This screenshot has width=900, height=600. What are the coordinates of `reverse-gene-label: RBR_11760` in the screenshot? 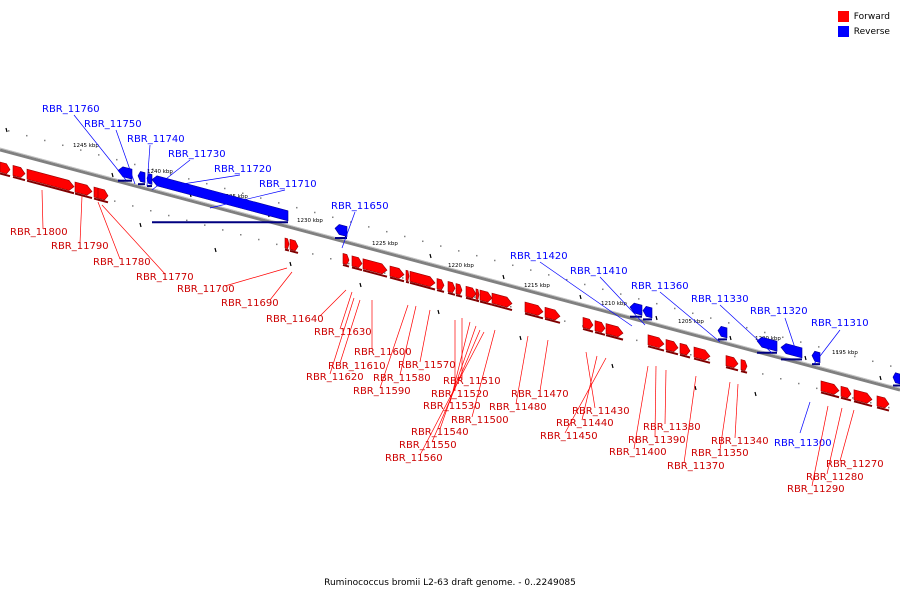 It's located at (71, 109).